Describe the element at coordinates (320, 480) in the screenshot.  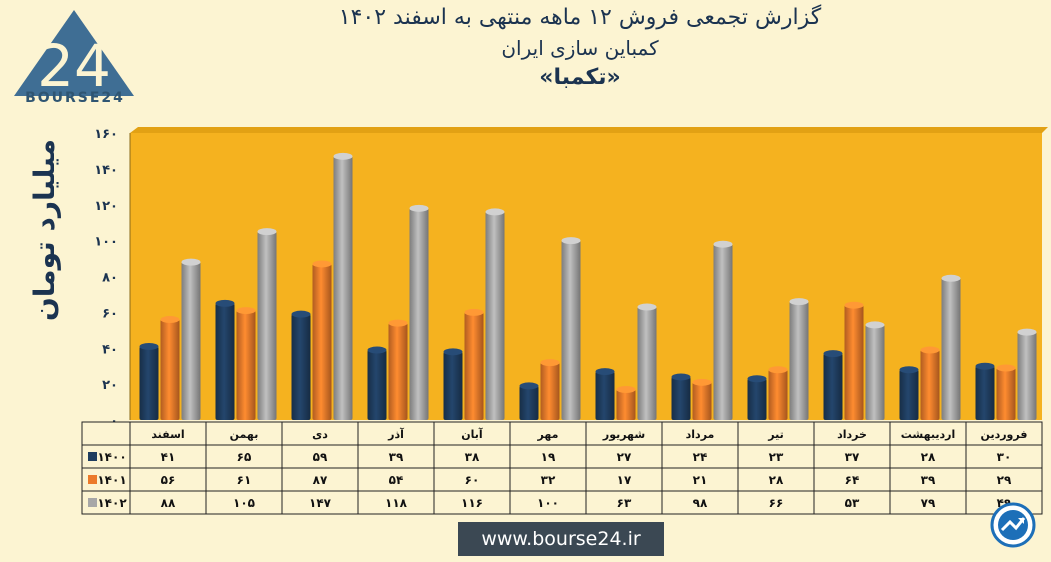
I see `data-label-۱۴۰۱: ۸۷` at that location.